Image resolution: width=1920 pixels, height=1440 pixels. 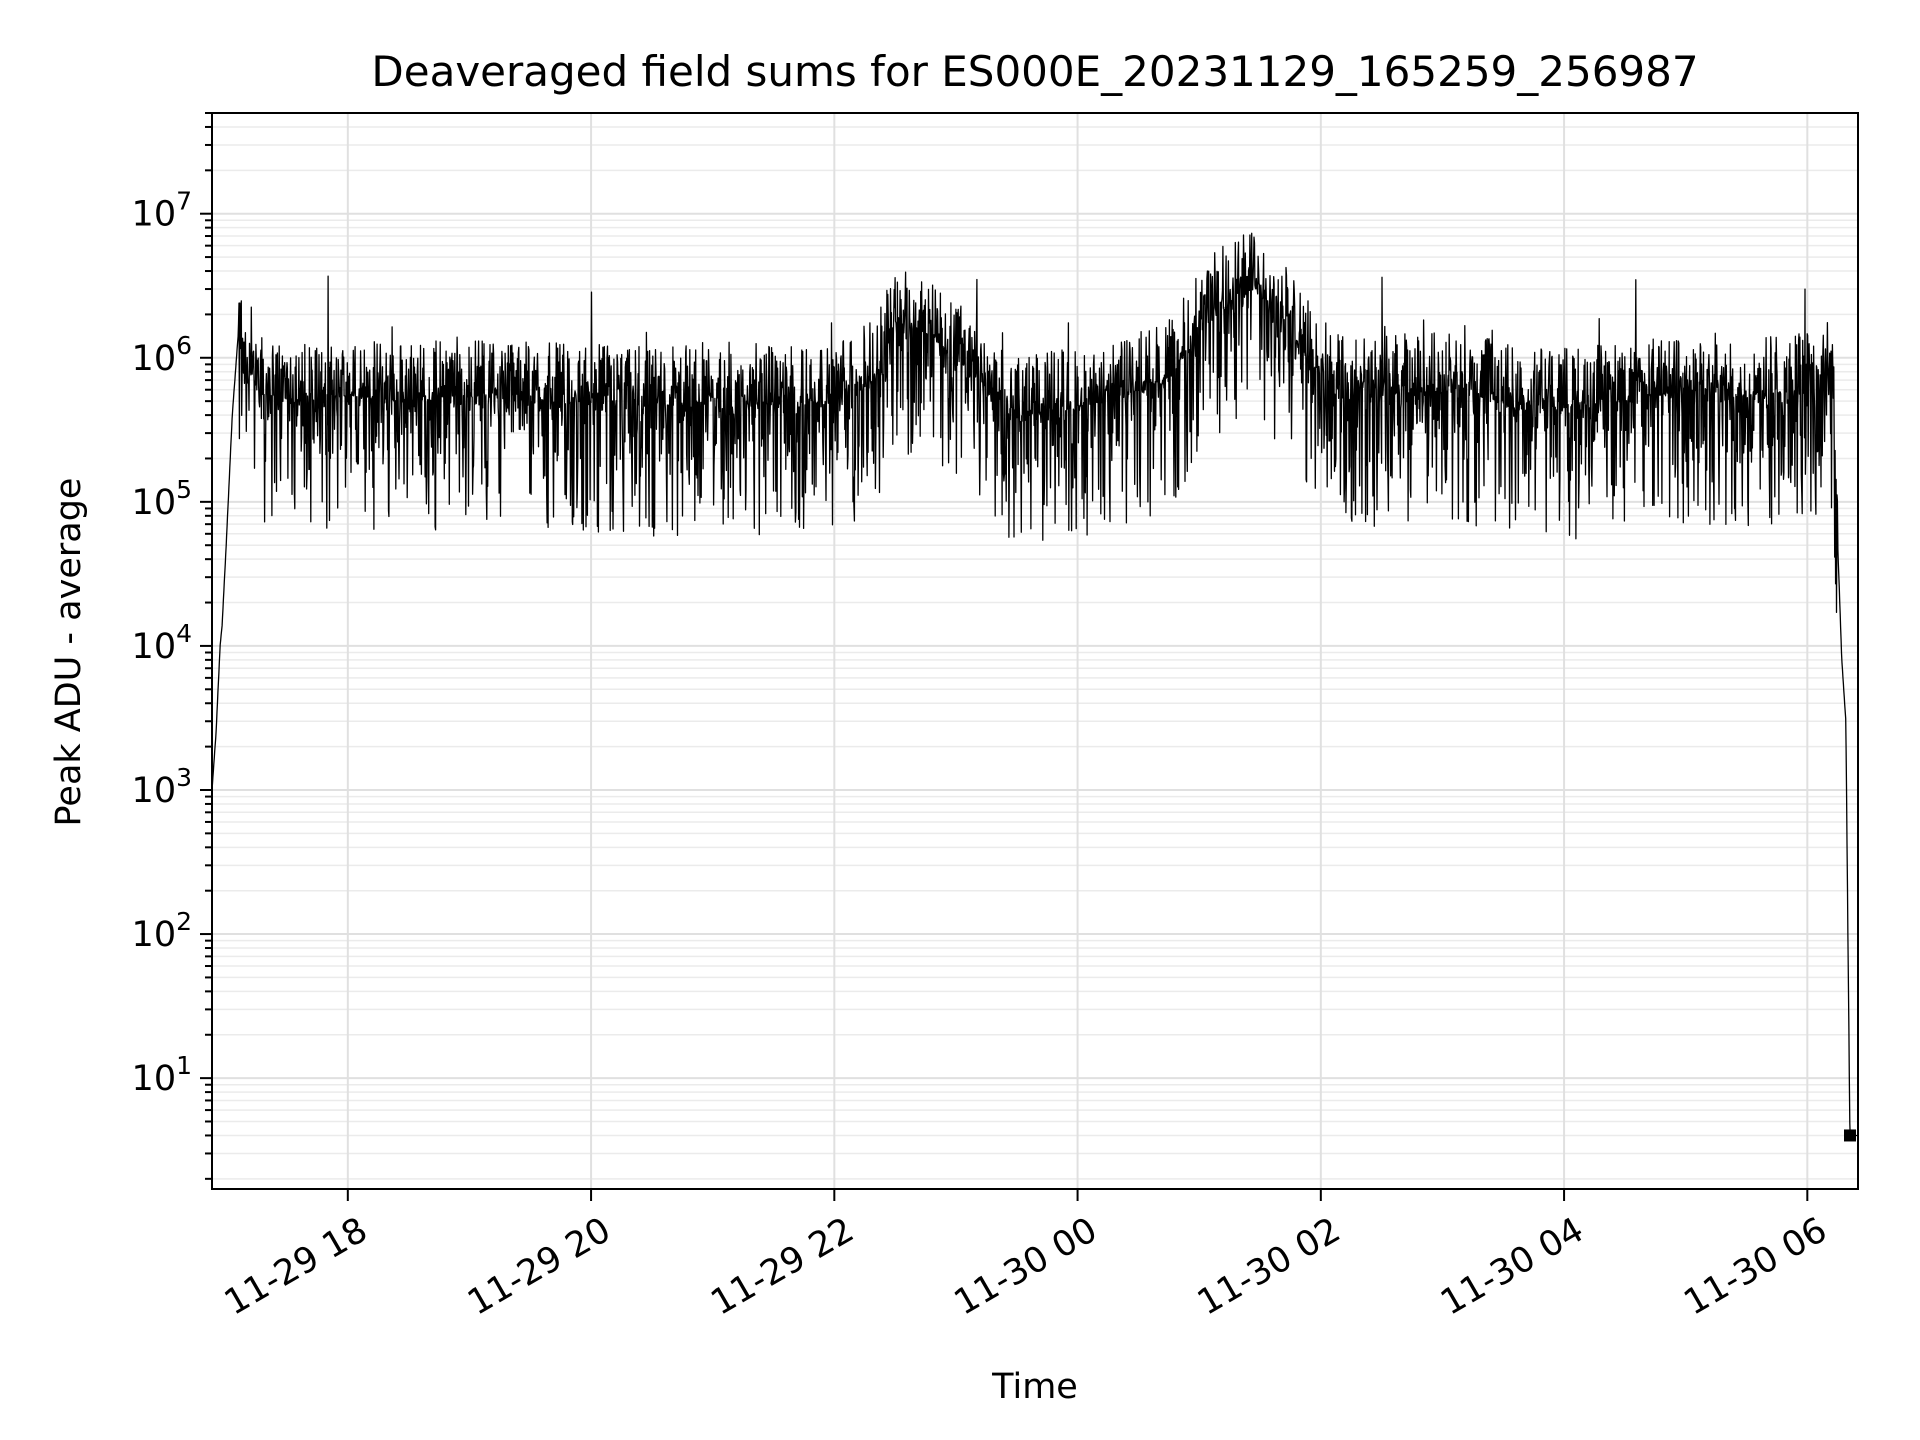 I want to click on x-axis-label: Time, so click(x=1034, y=1387).